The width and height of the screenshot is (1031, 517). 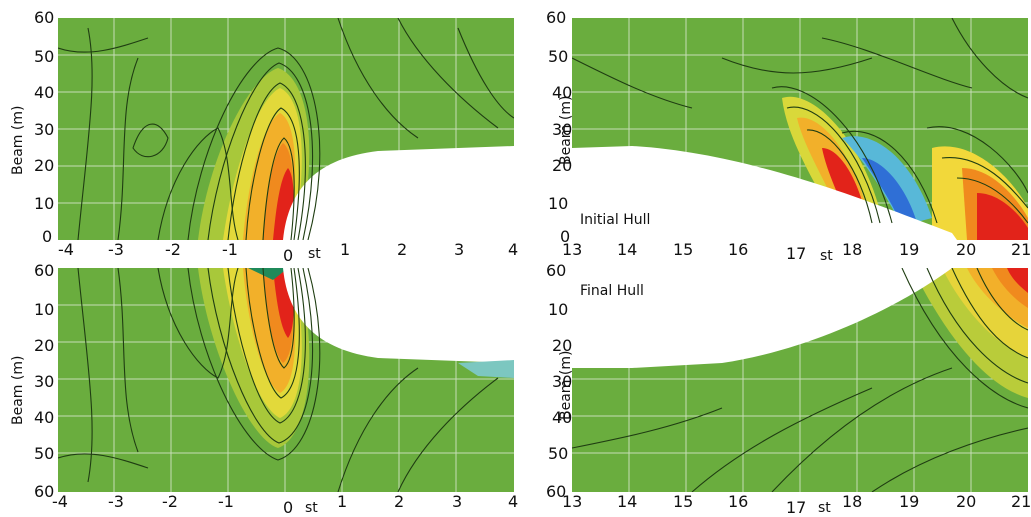 What do you see at coordinates (612, 291) in the screenshot?
I see `panel-label-final-hull: Final Hull` at bounding box center [612, 291].